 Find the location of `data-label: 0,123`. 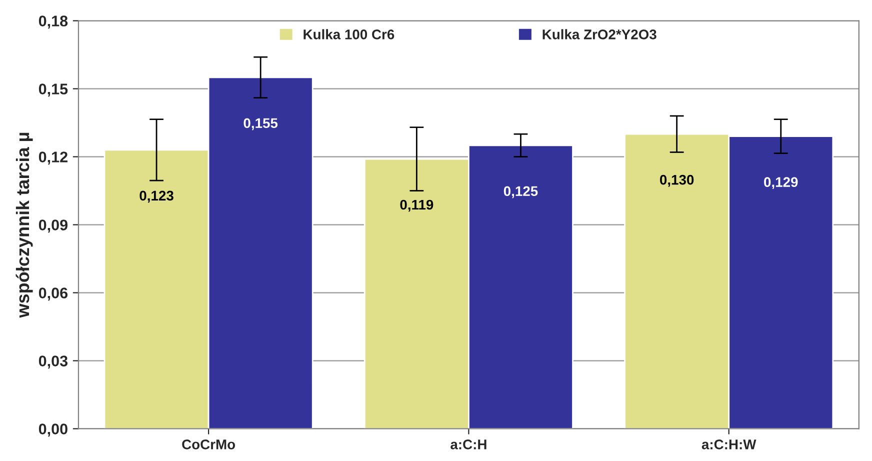

data-label: 0,123 is located at coordinates (157, 196).